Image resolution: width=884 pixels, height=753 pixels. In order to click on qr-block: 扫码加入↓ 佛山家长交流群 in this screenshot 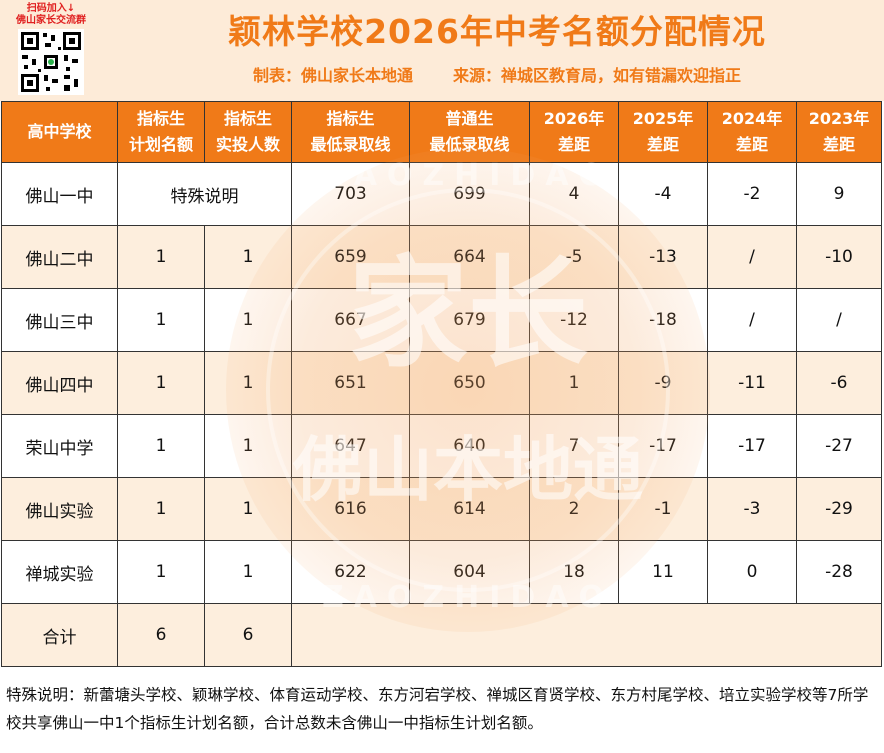, I will do `click(51, 51)`.